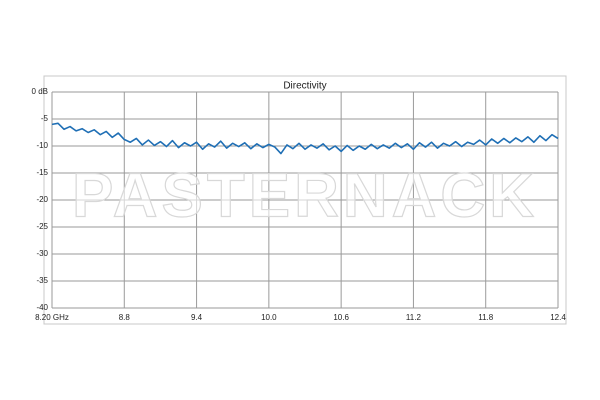  What do you see at coordinates (42, 145) in the screenshot?
I see `y-tick-label: -10` at bounding box center [42, 145].